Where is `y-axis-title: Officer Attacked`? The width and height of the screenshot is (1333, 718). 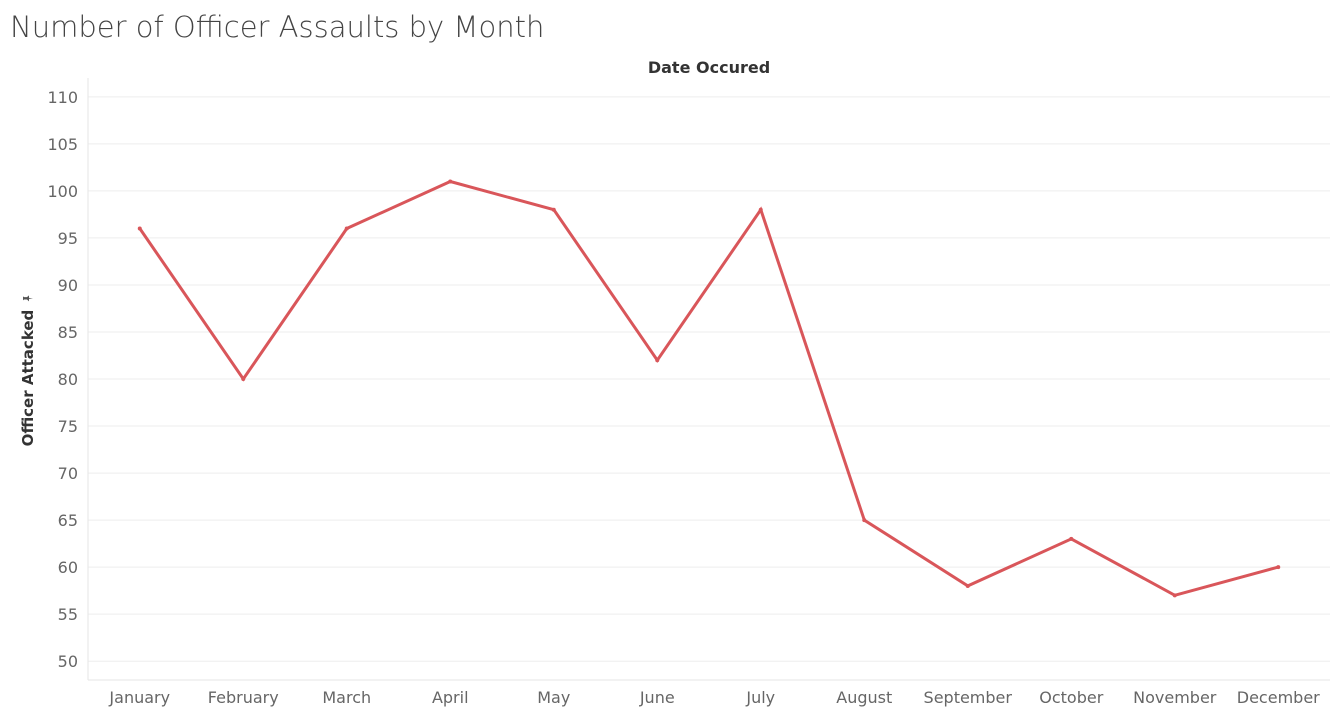
y-axis-title: Officer Attacked is located at coordinates (28, 370).